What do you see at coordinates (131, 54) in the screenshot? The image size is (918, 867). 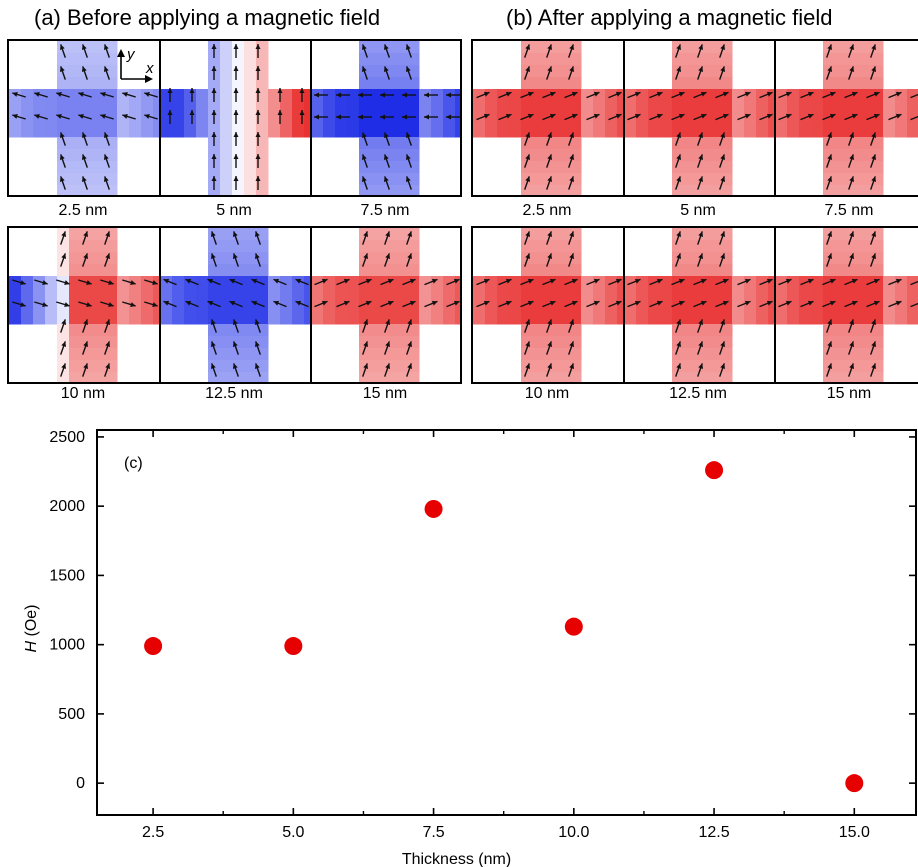 I see `axis-y-label: y` at bounding box center [131, 54].